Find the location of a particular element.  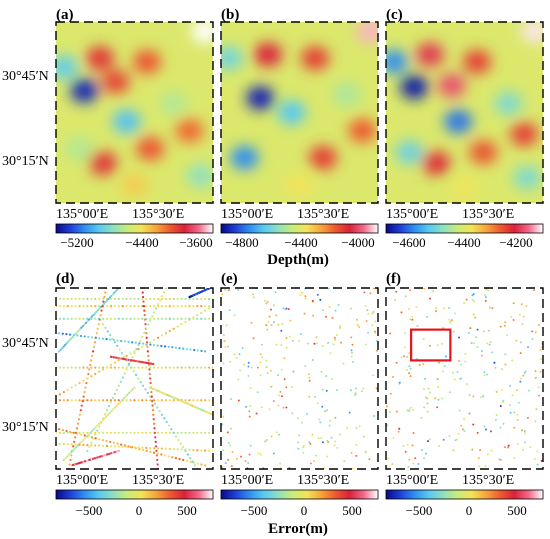

panel-a-frame is located at coordinates (134, 112).